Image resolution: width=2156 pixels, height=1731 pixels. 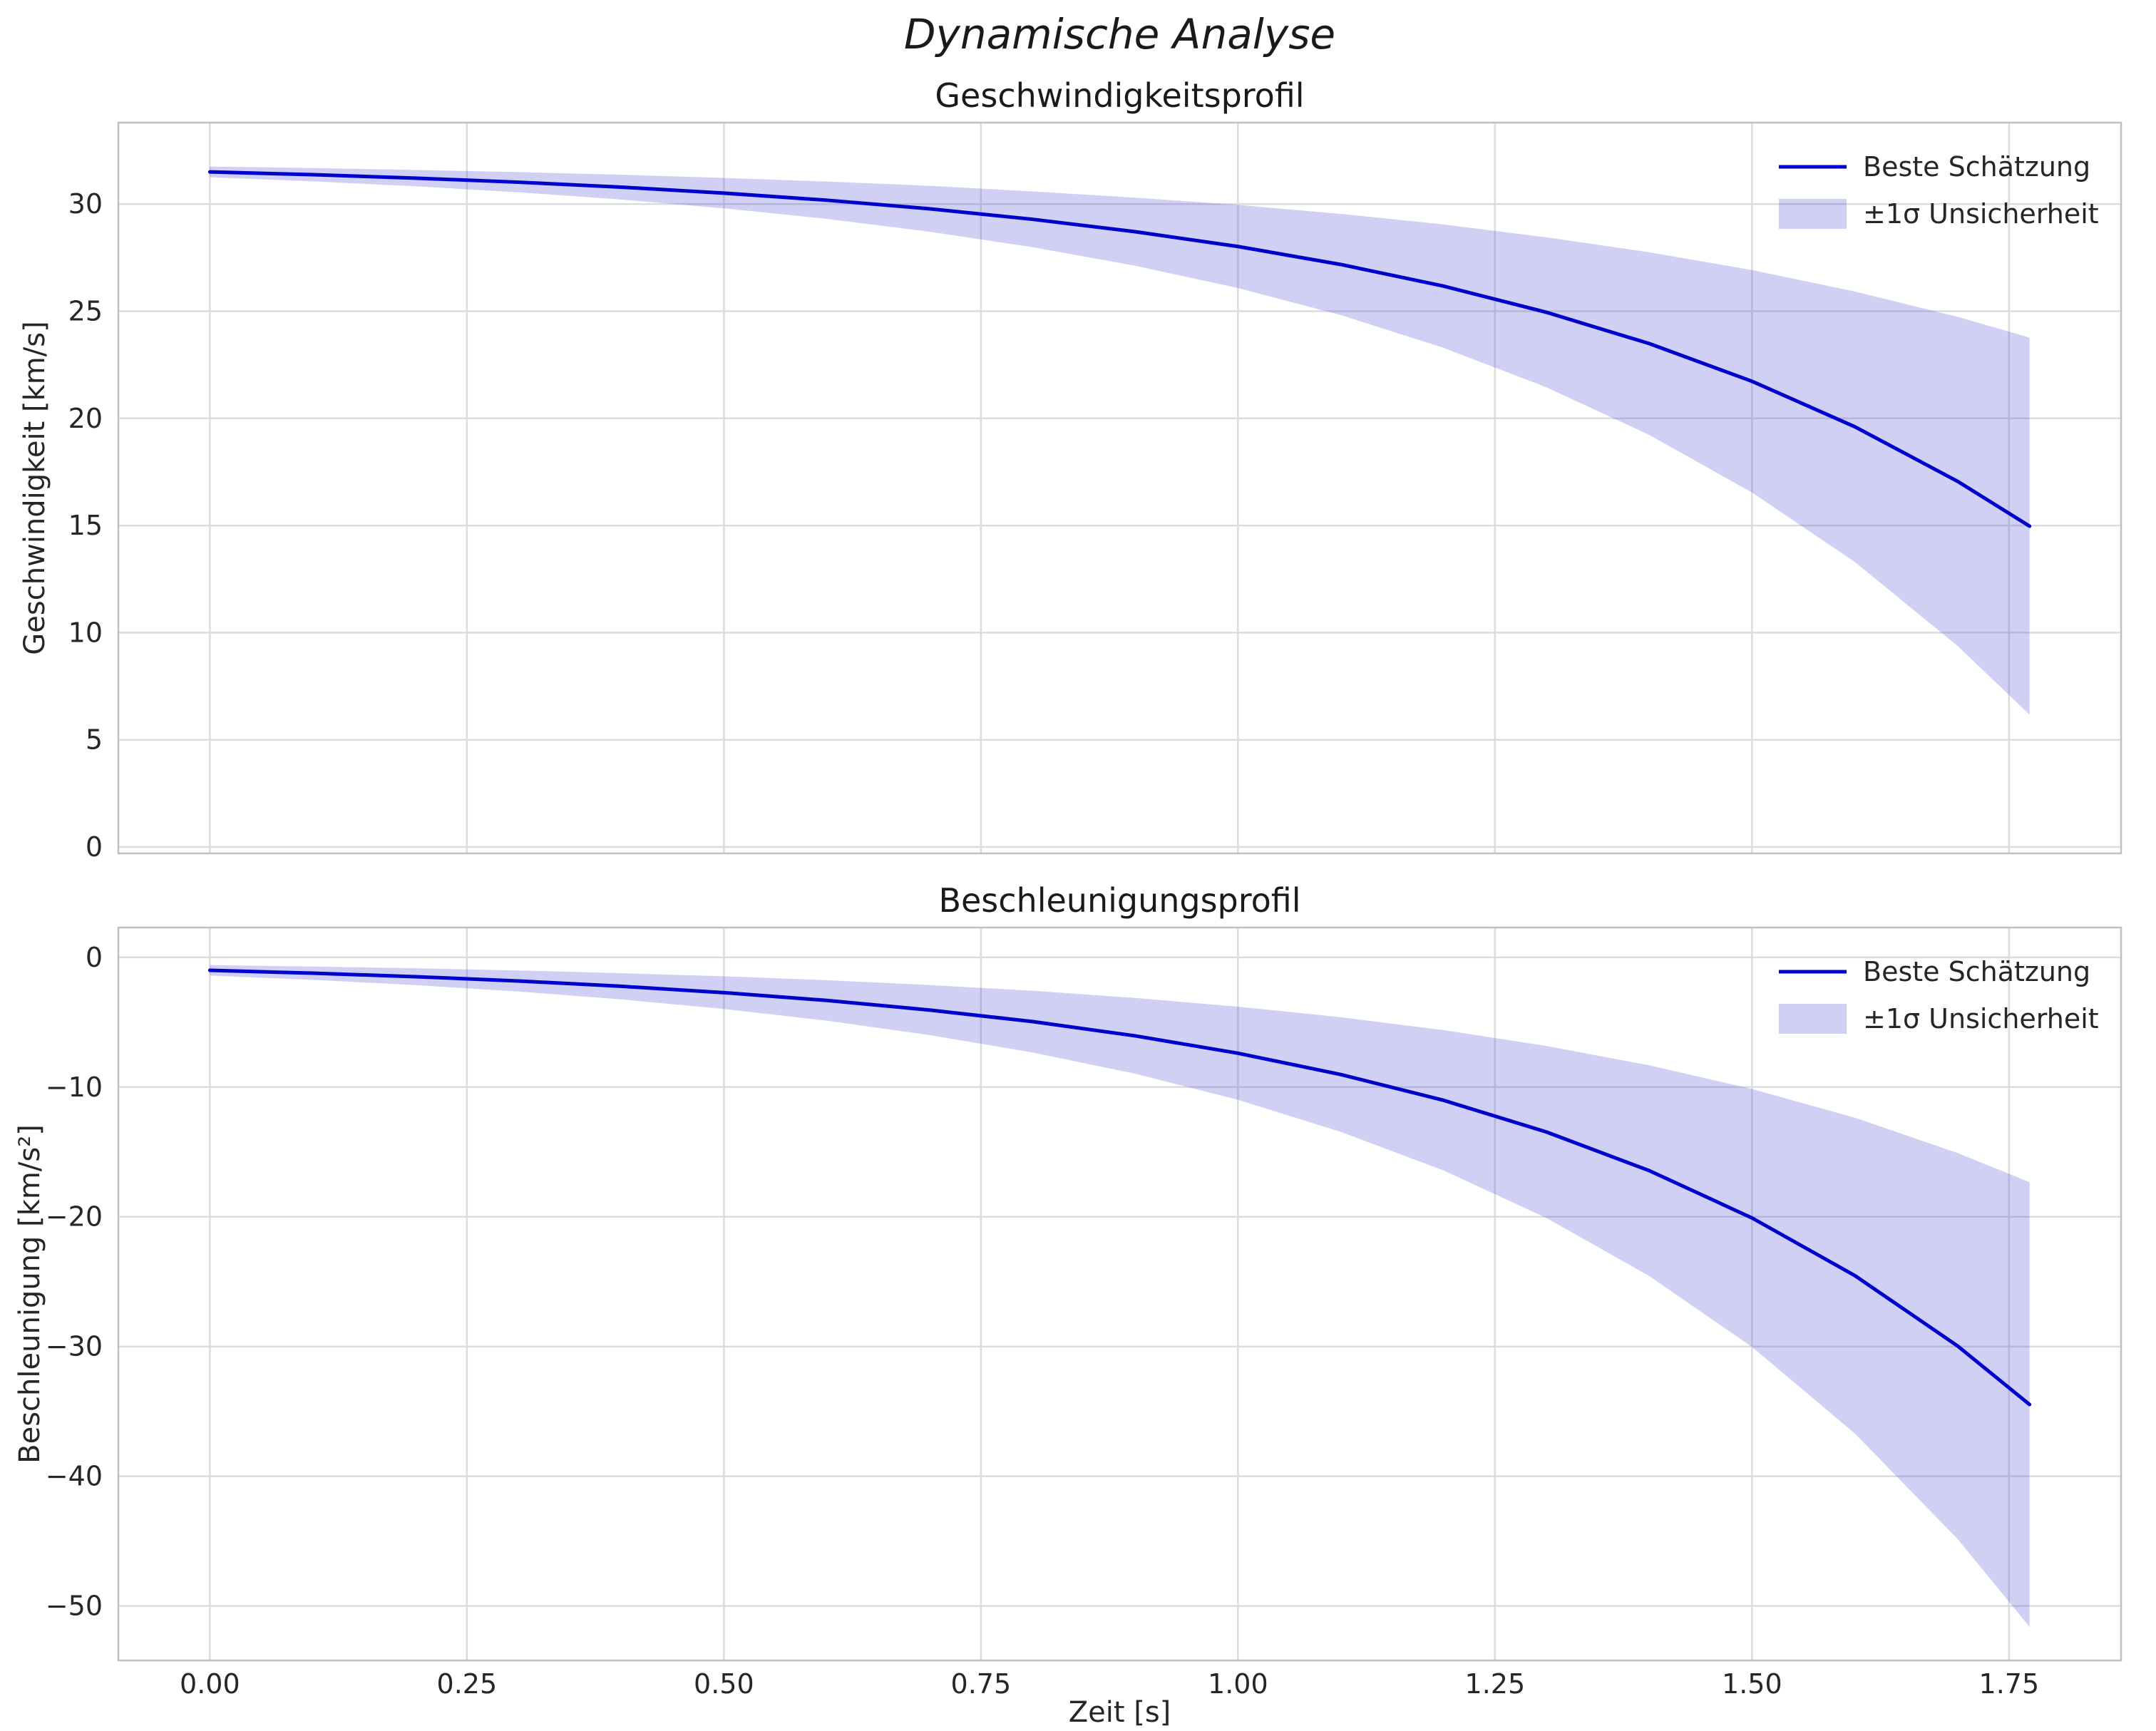 I want to click on x-tick-label: 0.00, so click(x=210, y=1684).